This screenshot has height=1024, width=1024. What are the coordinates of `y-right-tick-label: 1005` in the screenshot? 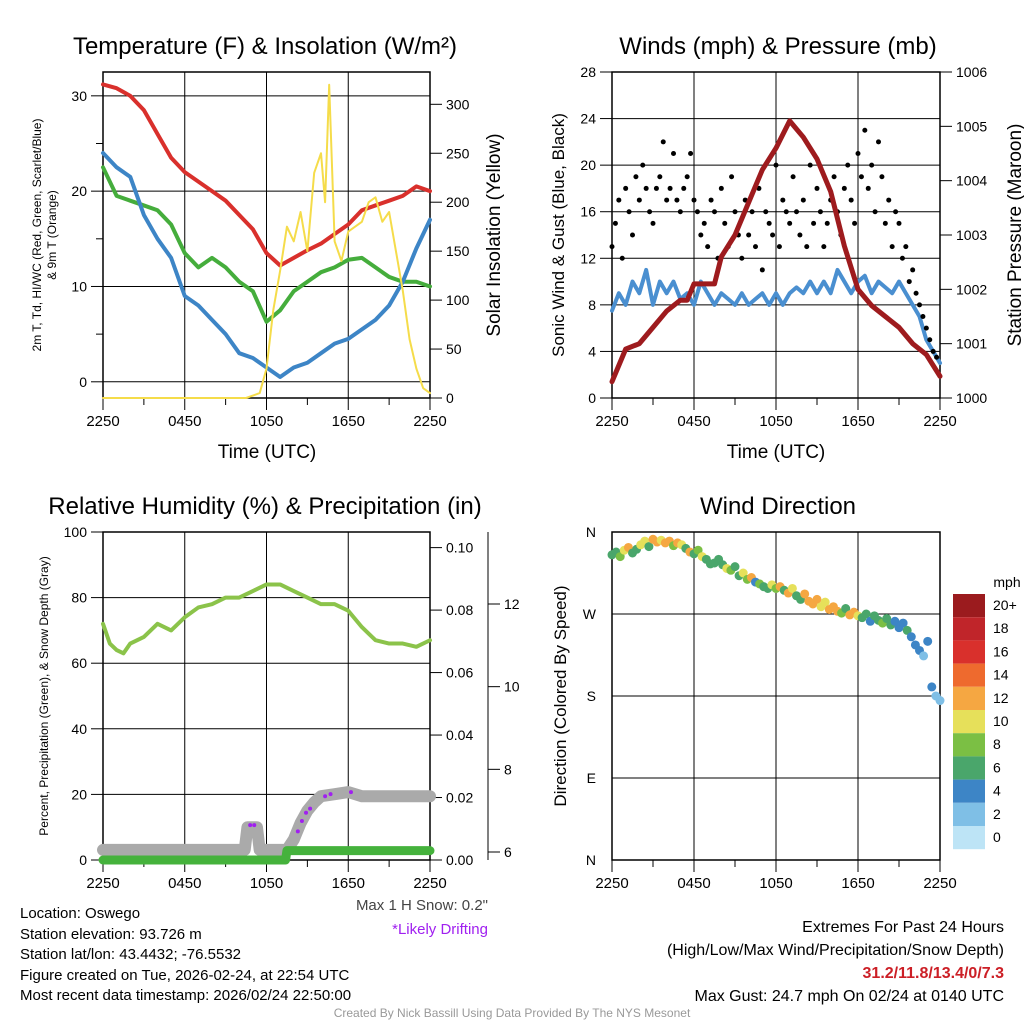 It's located at (971, 126).